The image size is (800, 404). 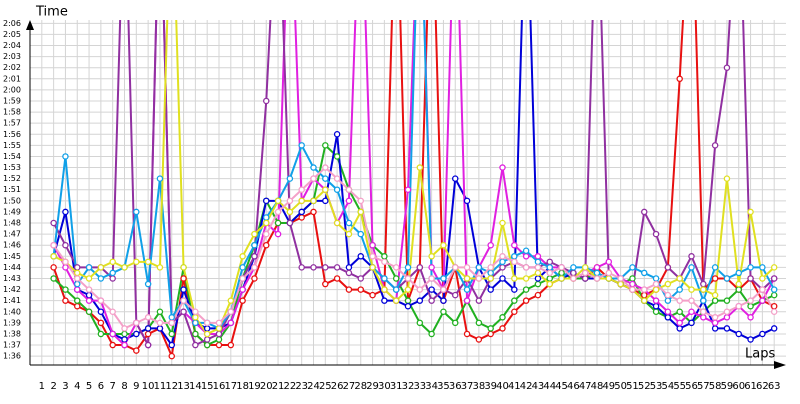 I want to click on x-tick-label: 56, so click(x=691, y=386).